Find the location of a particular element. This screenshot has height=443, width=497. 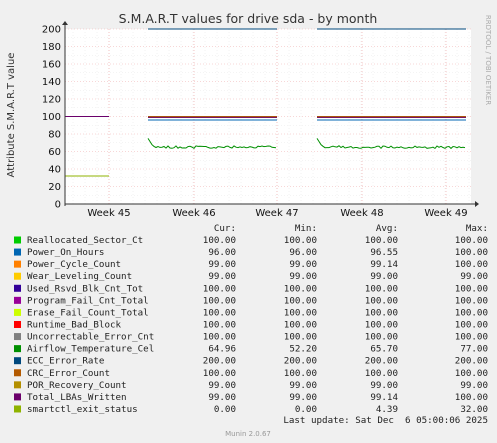

legend-row: Power_Cycle_Count 99.00 99.00 99.14 100.00 is located at coordinates (251, 264).